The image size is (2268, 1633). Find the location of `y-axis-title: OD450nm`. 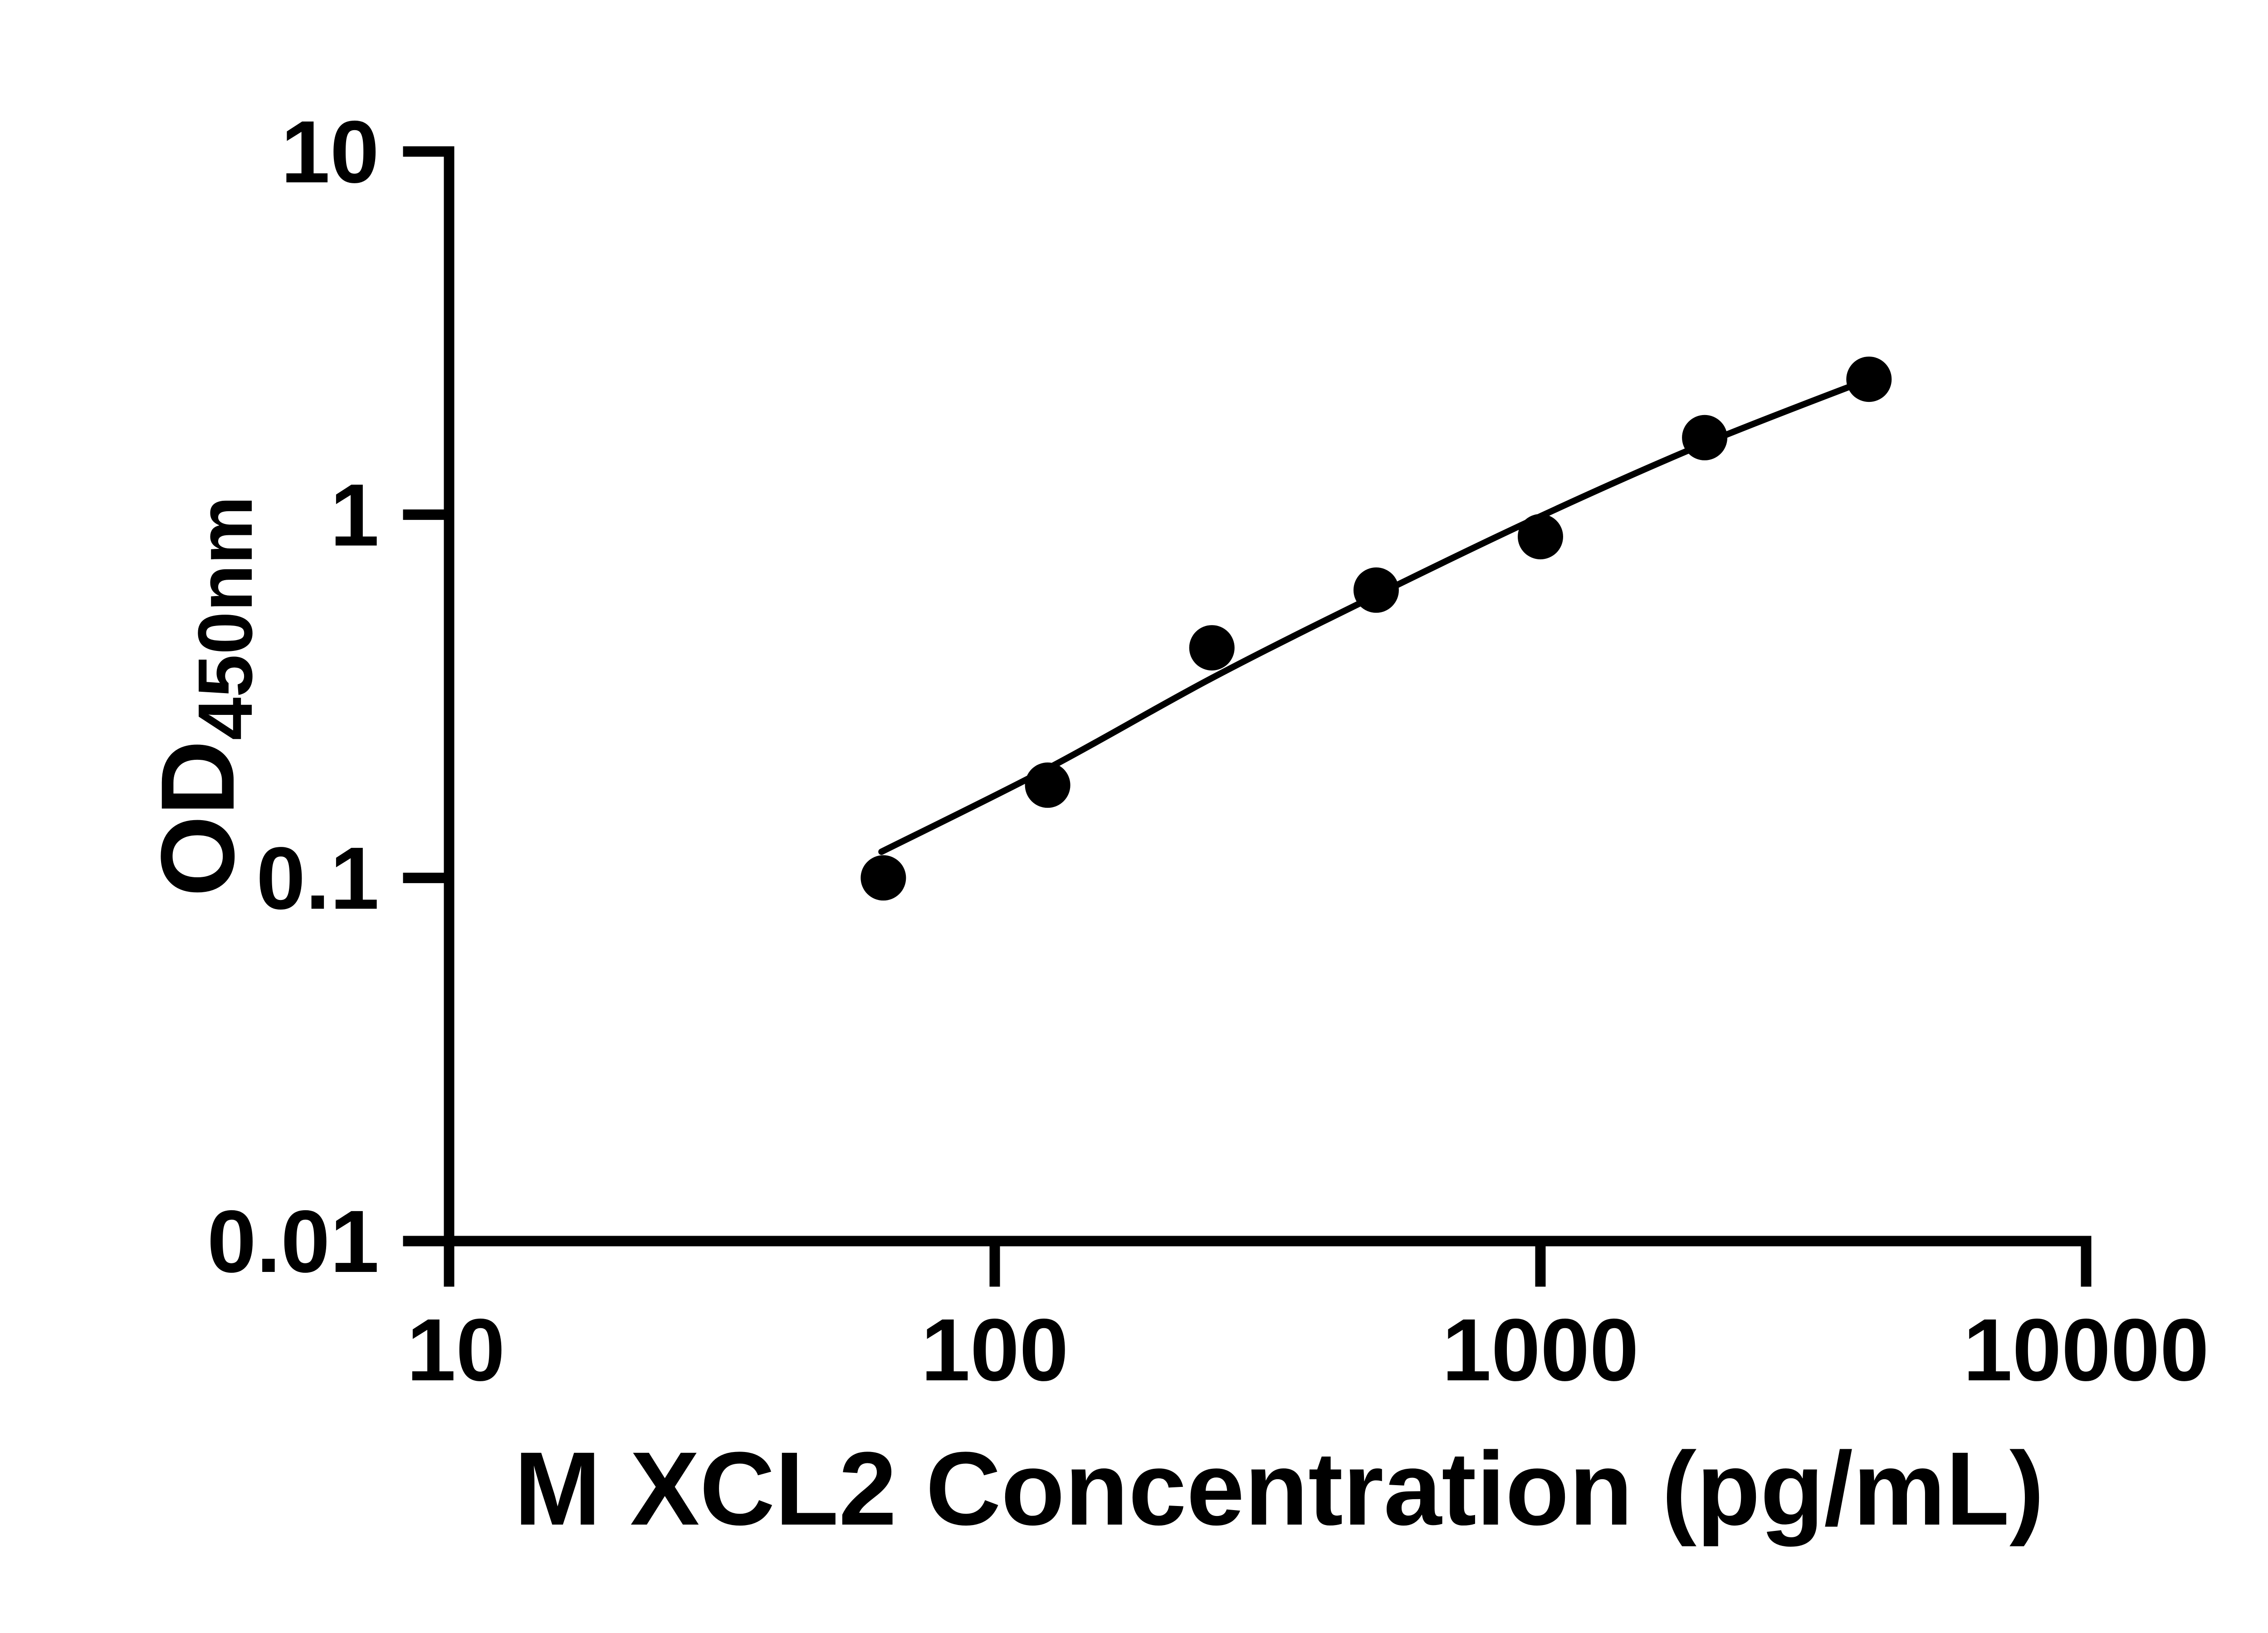

y-axis-title: OD450nm is located at coordinates (204, 696).